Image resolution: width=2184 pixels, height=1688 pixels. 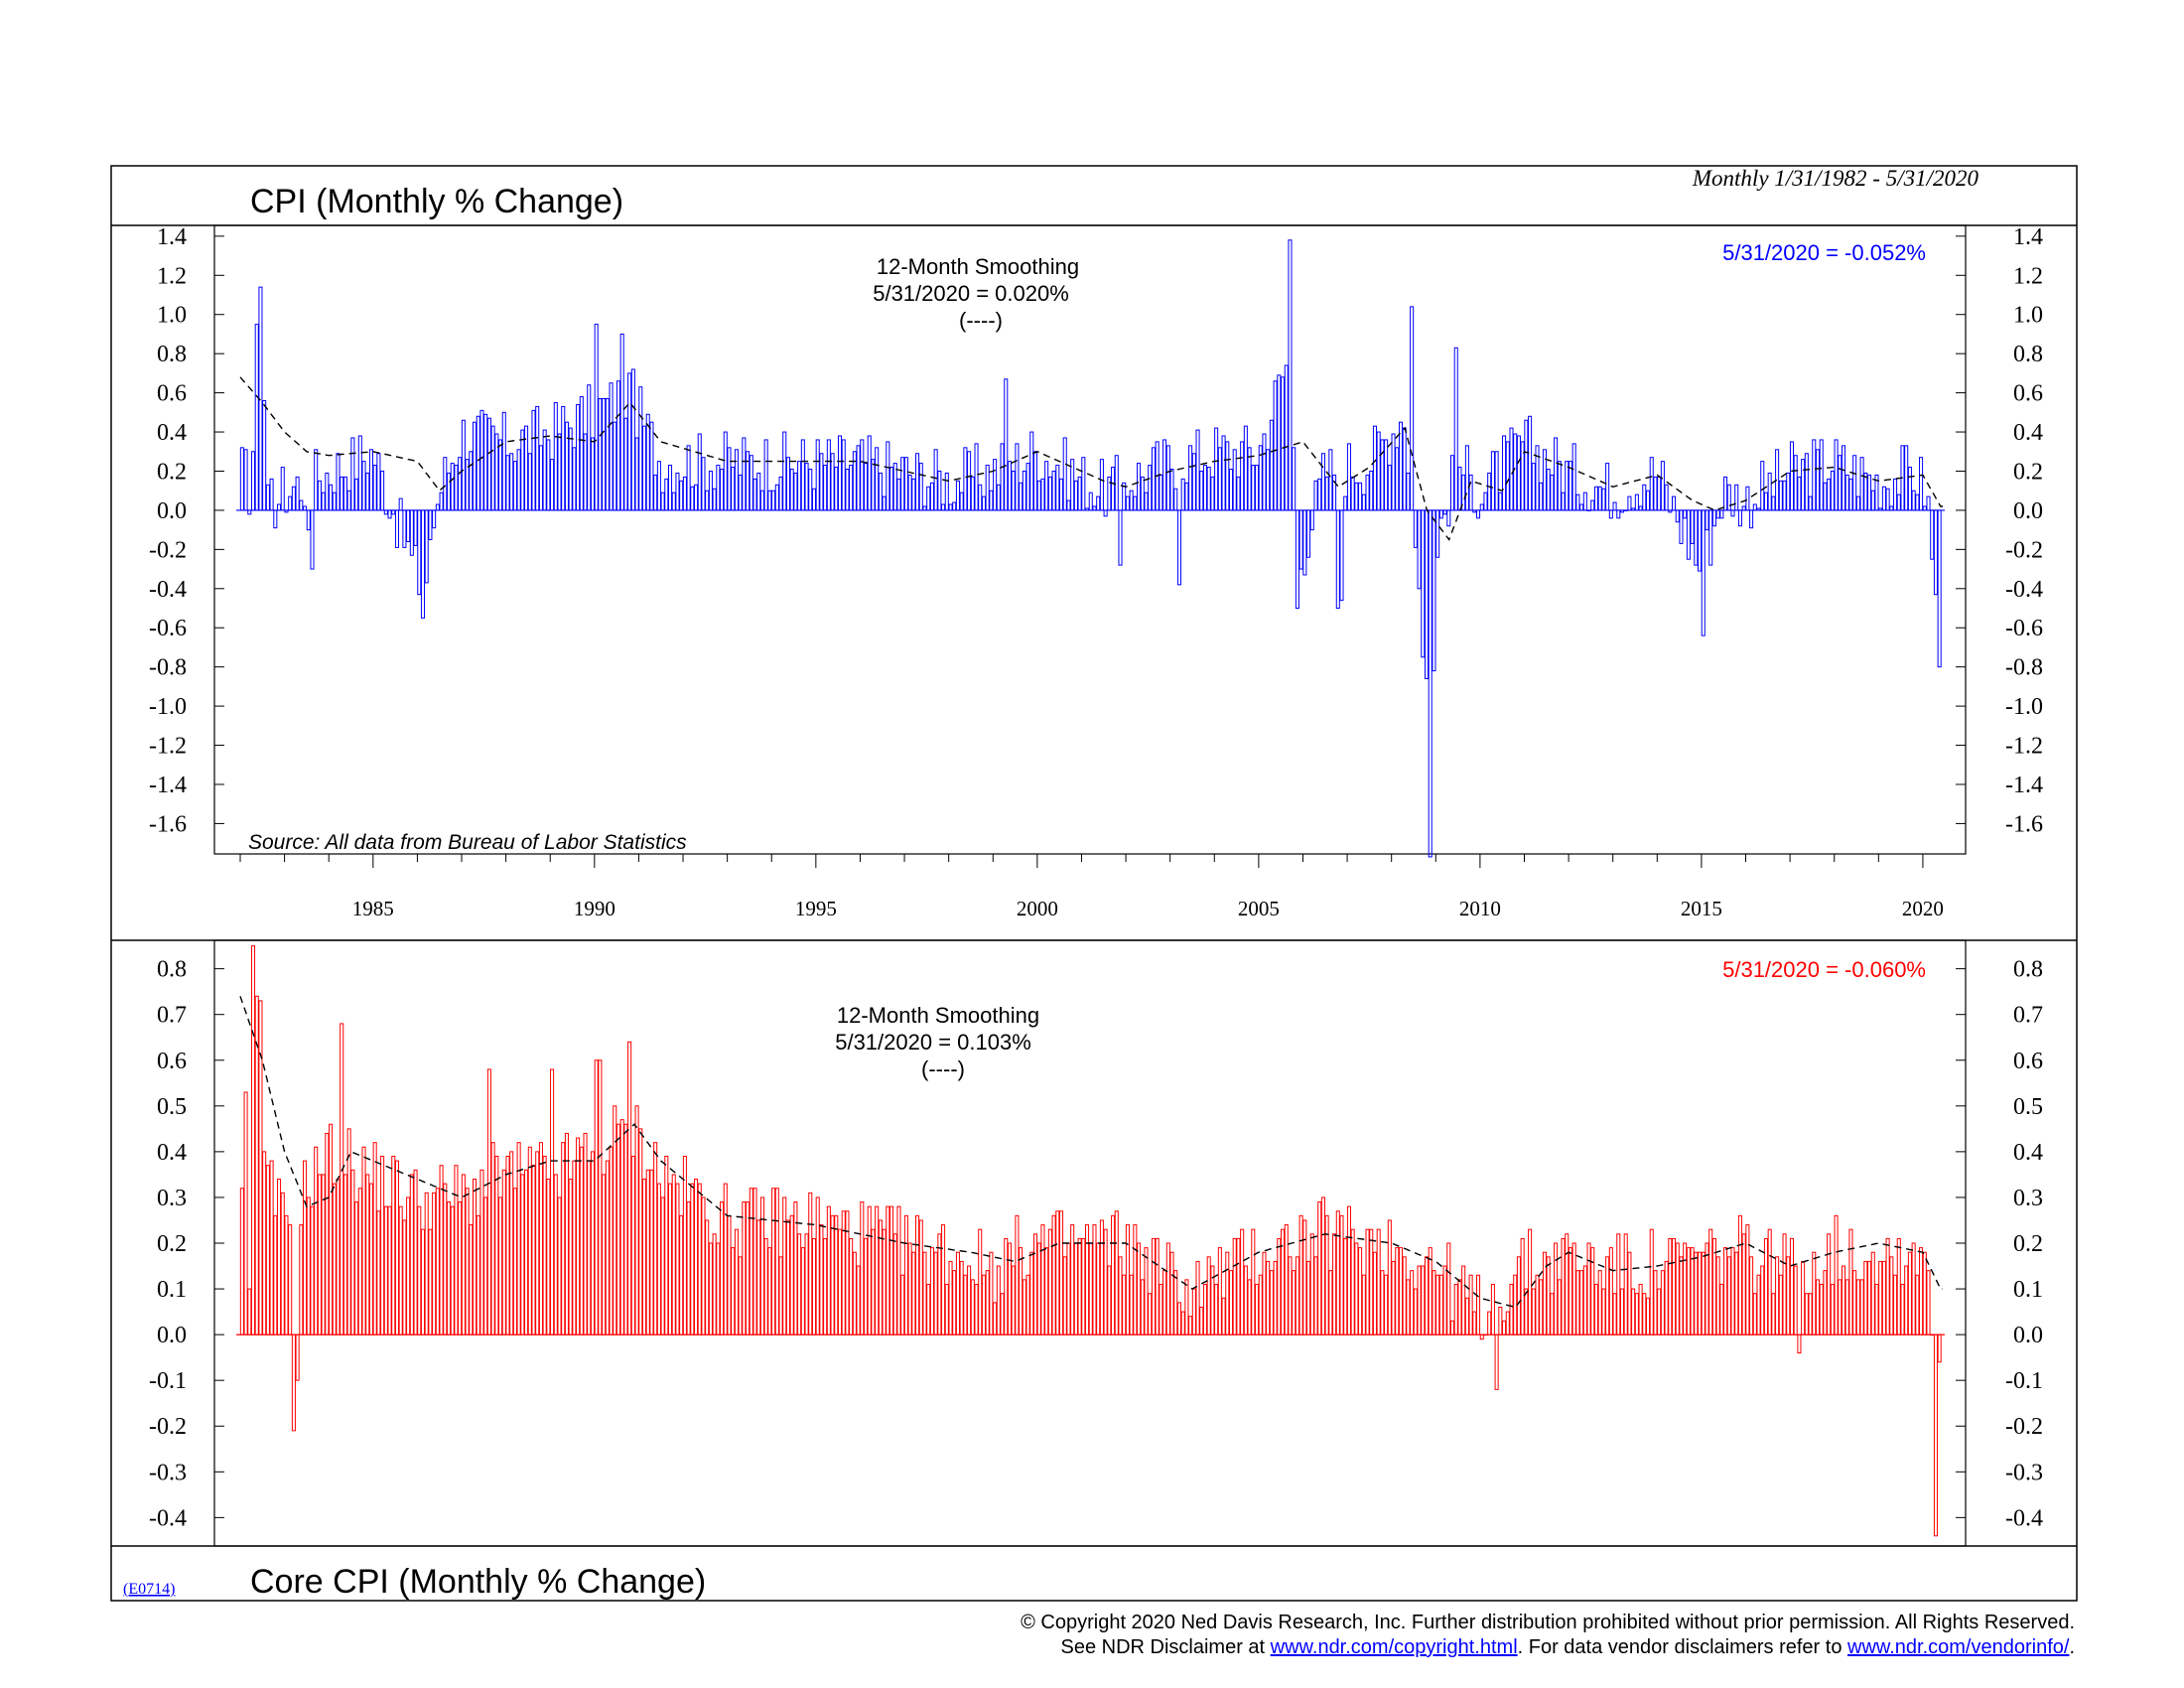 I want to click on x-tick-label: 1985, so click(x=373, y=908).